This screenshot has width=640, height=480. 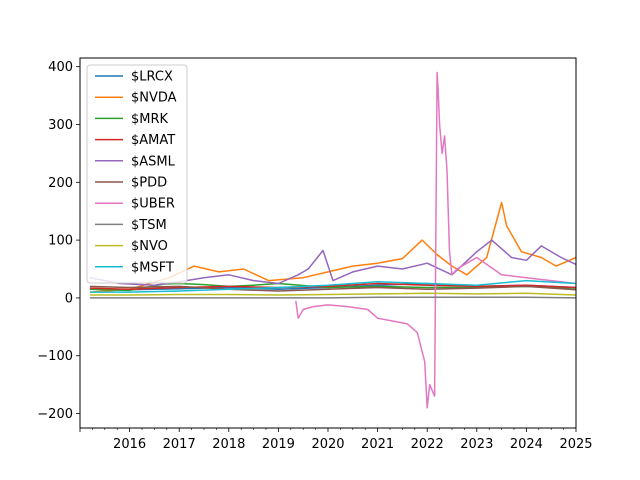 I want to click on legend-label: $ASML, so click(x=153, y=161).